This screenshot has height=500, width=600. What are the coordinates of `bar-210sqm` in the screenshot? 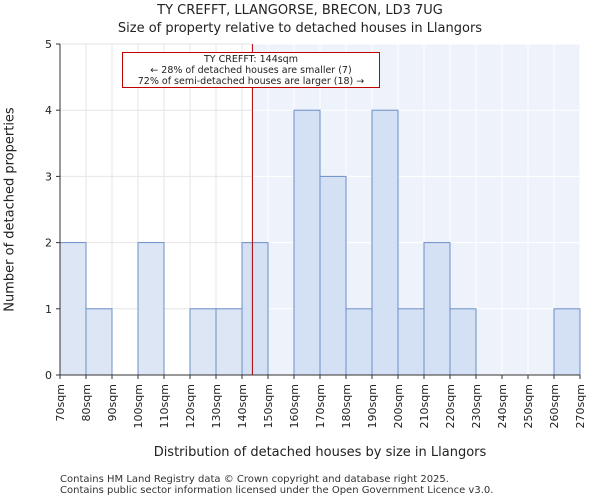 It's located at (437, 309).